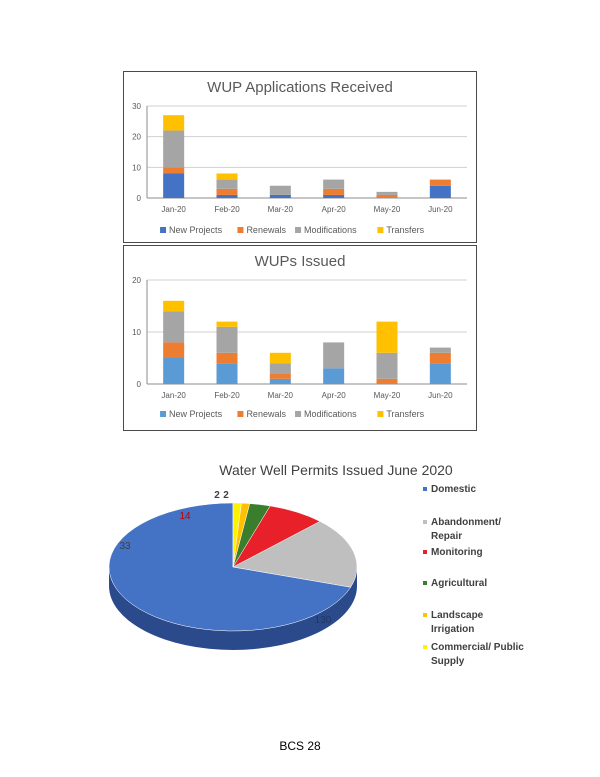 This screenshot has width=600, height=777. Describe the element at coordinates (459, 583) in the screenshot. I see `legend-label: Agricultural` at that location.